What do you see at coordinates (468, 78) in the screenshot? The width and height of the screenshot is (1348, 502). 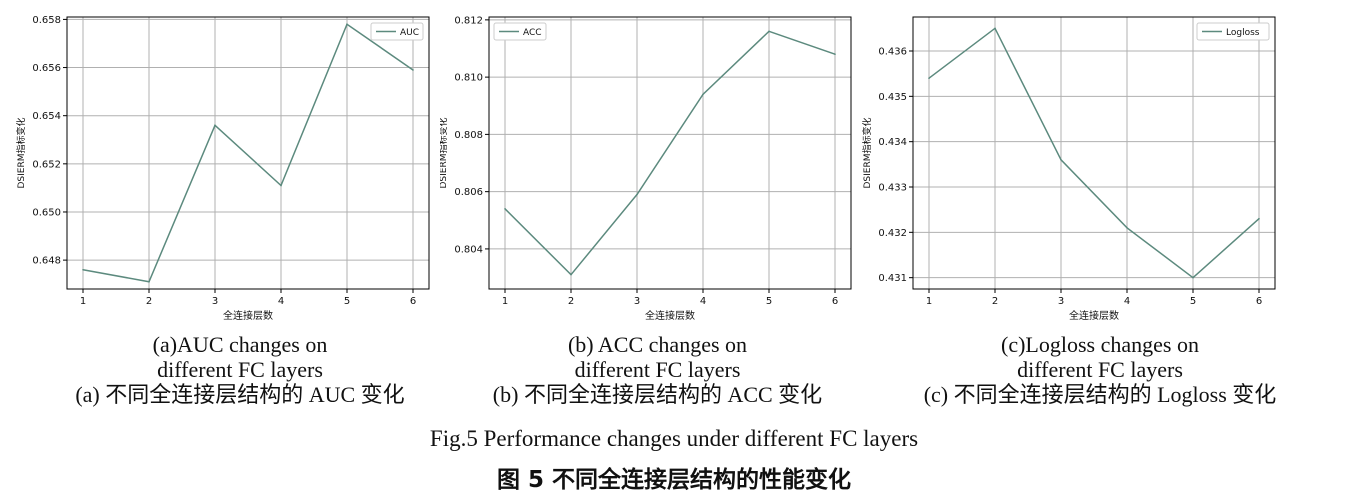 I see `y-tick-label: 0.810` at bounding box center [468, 78].